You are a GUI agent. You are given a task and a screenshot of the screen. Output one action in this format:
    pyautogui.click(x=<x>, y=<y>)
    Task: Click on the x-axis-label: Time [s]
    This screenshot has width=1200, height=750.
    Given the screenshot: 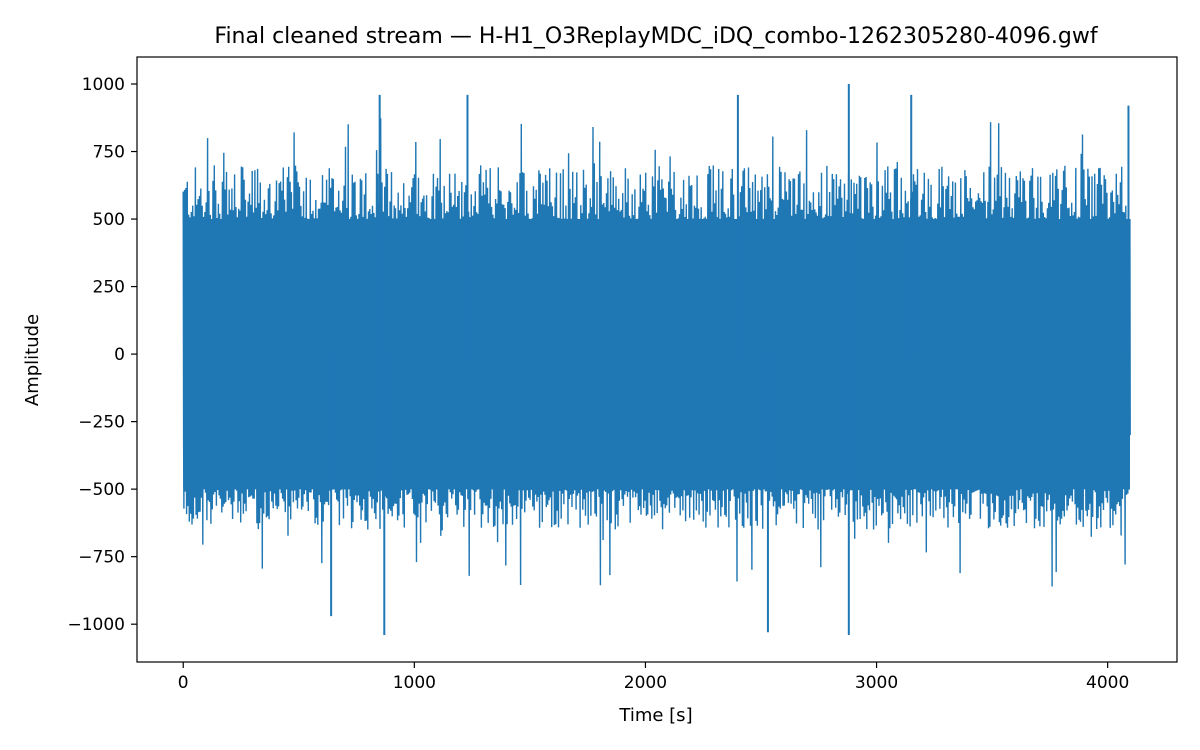 What is the action you would take?
    pyautogui.click(x=655, y=715)
    